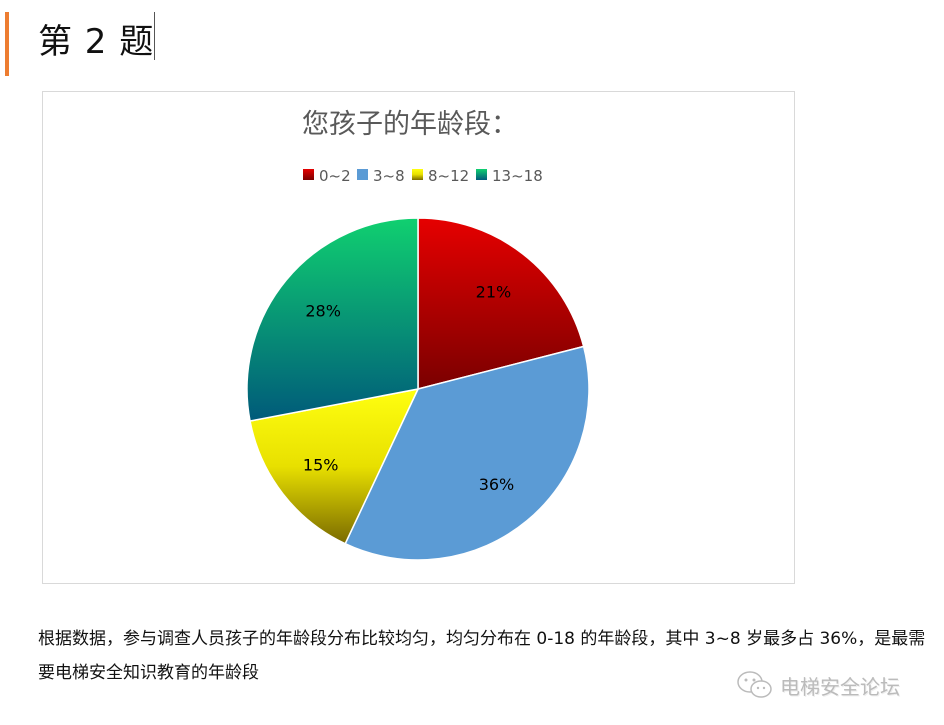 Image resolution: width=944 pixels, height=725 pixels. Describe the element at coordinates (497, 484) in the screenshot. I see `data-label: 36%` at that location.